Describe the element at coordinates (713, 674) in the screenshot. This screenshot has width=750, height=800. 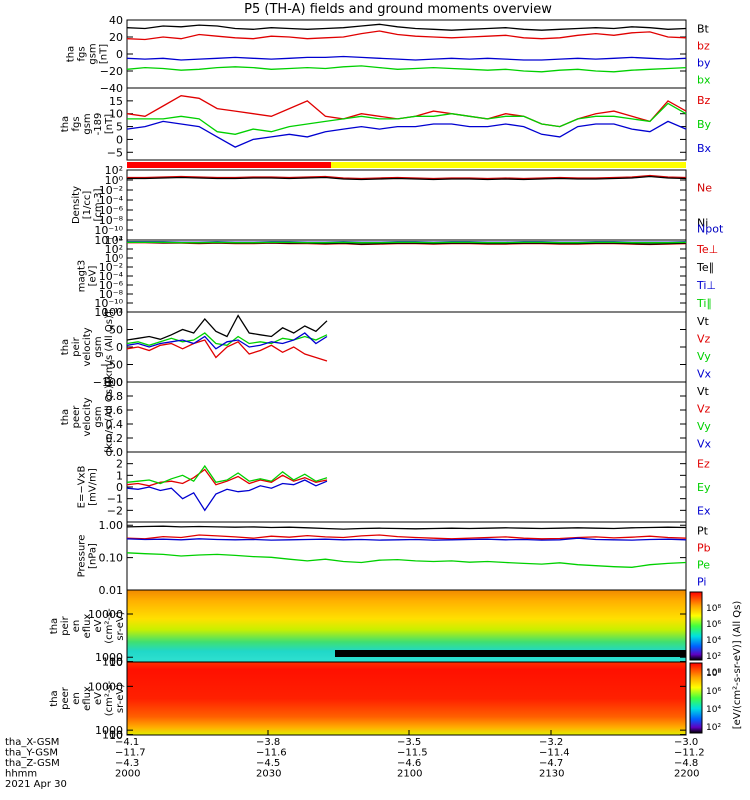
I see `colorbar-tick-label: 10⁸` at that location.